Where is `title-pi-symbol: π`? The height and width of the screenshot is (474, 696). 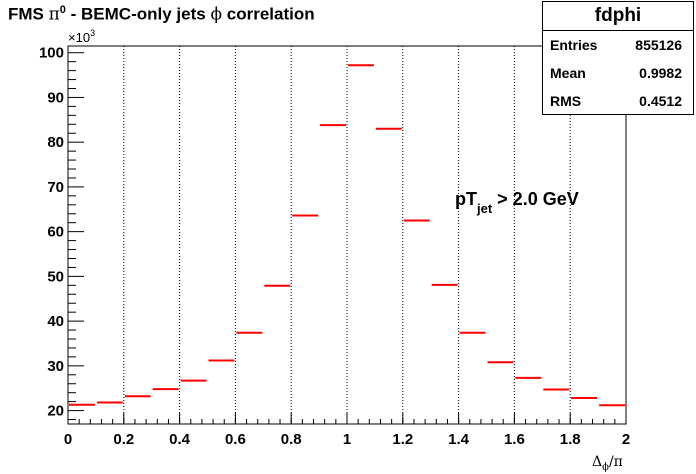
title-pi-symbol: π is located at coordinates (54, 14).